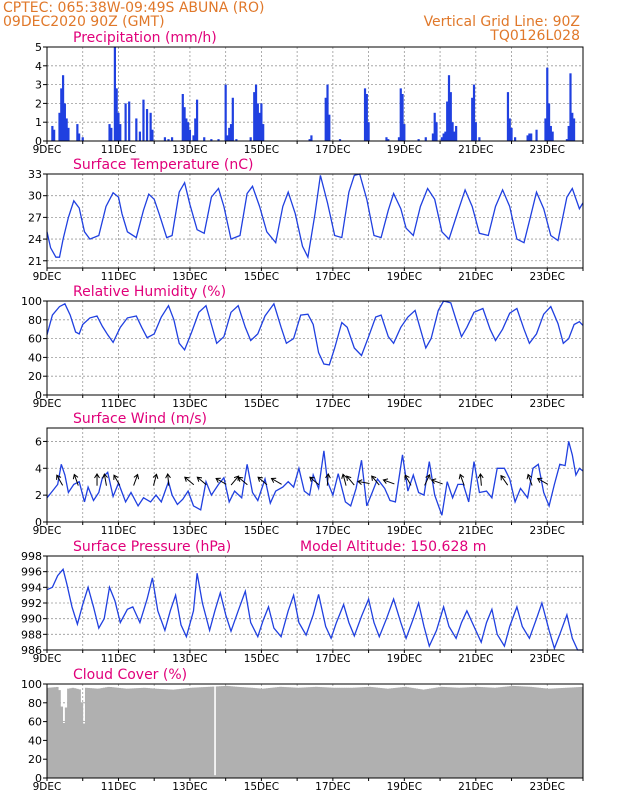  What do you see at coordinates (35, 196) in the screenshot?
I see `y-tick-label: 30` at bounding box center [35, 196].